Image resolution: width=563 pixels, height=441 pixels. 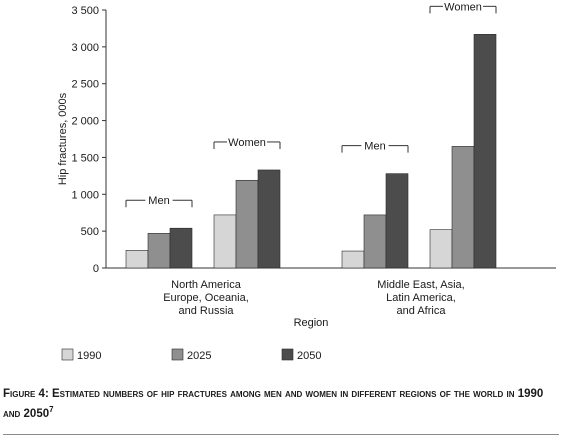 What do you see at coordinates (422, 311) in the screenshot?
I see `region-label-line: and Africa` at bounding box center [422, 311].